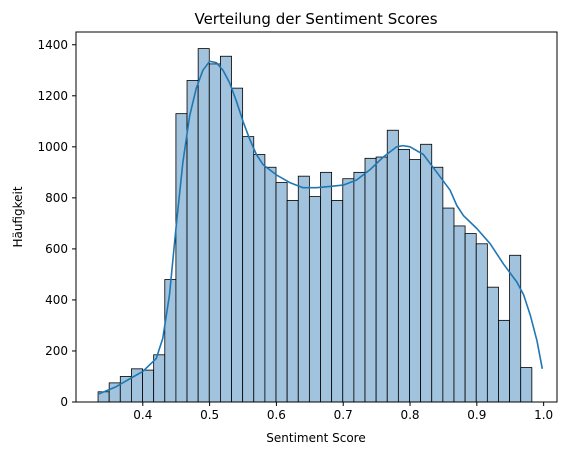  I want to click on x-axis-label: Sentiment Score, so click(315, 438).